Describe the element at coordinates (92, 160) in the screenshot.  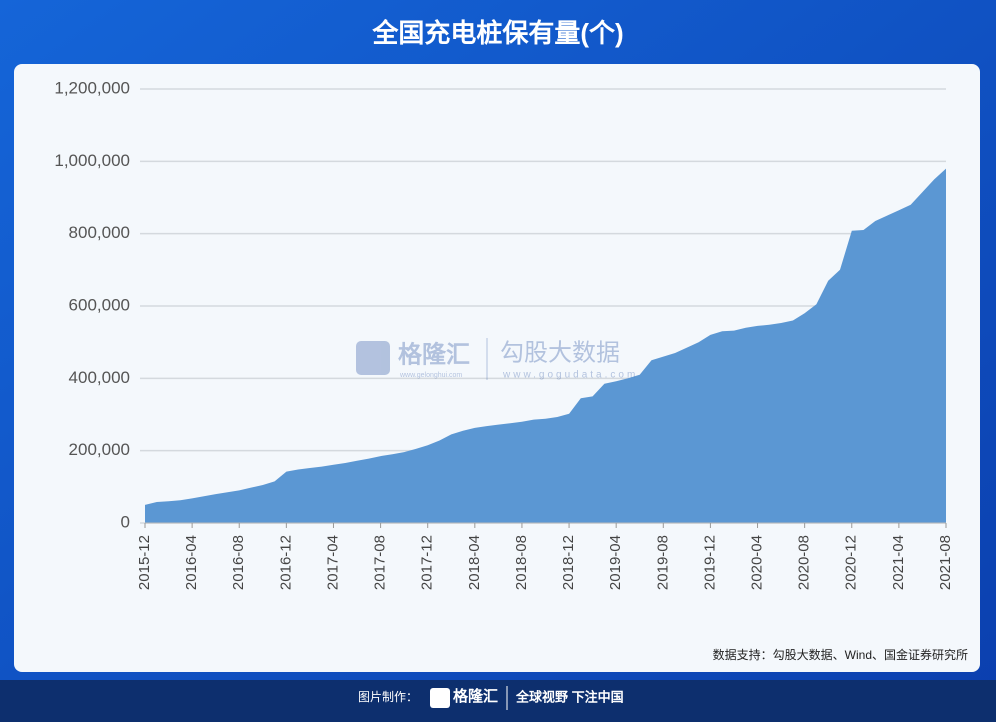
I see `y-tick-label: 1,000,000` at that location.